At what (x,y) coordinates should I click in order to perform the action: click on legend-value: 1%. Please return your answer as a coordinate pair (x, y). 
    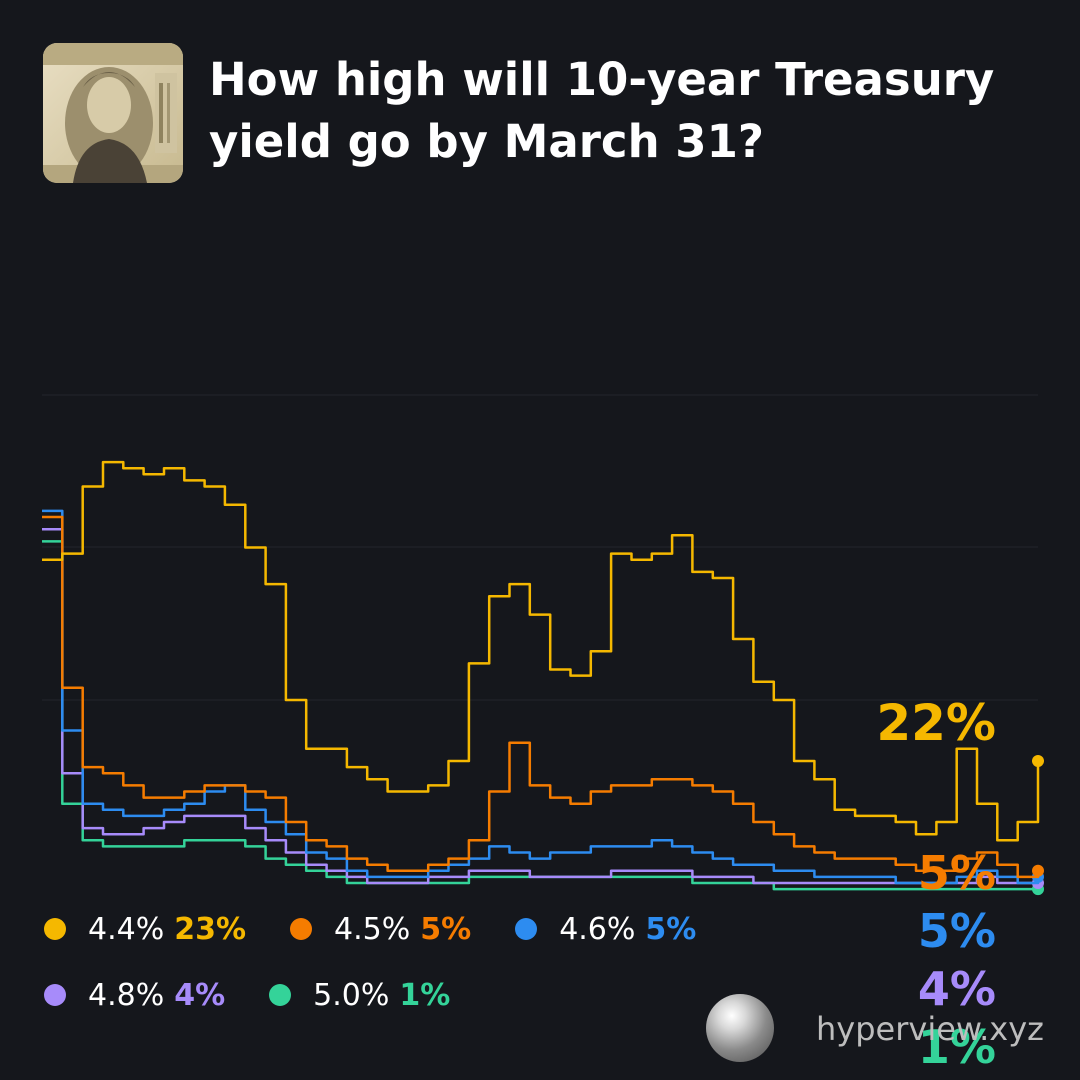
    Looking at the image, I should click on (425, 995).